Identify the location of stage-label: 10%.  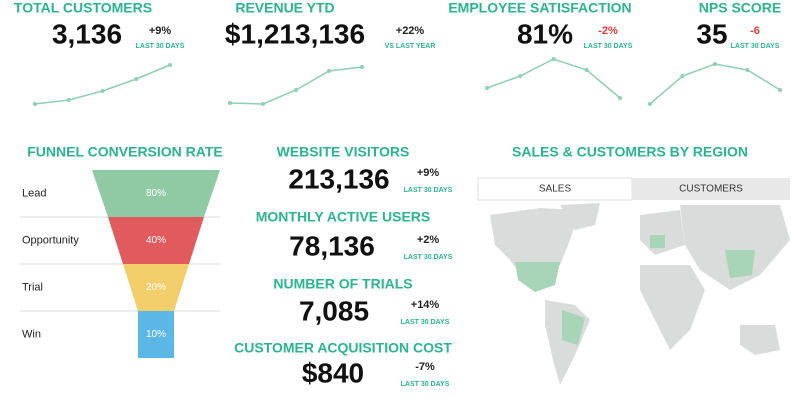
(156, 334).